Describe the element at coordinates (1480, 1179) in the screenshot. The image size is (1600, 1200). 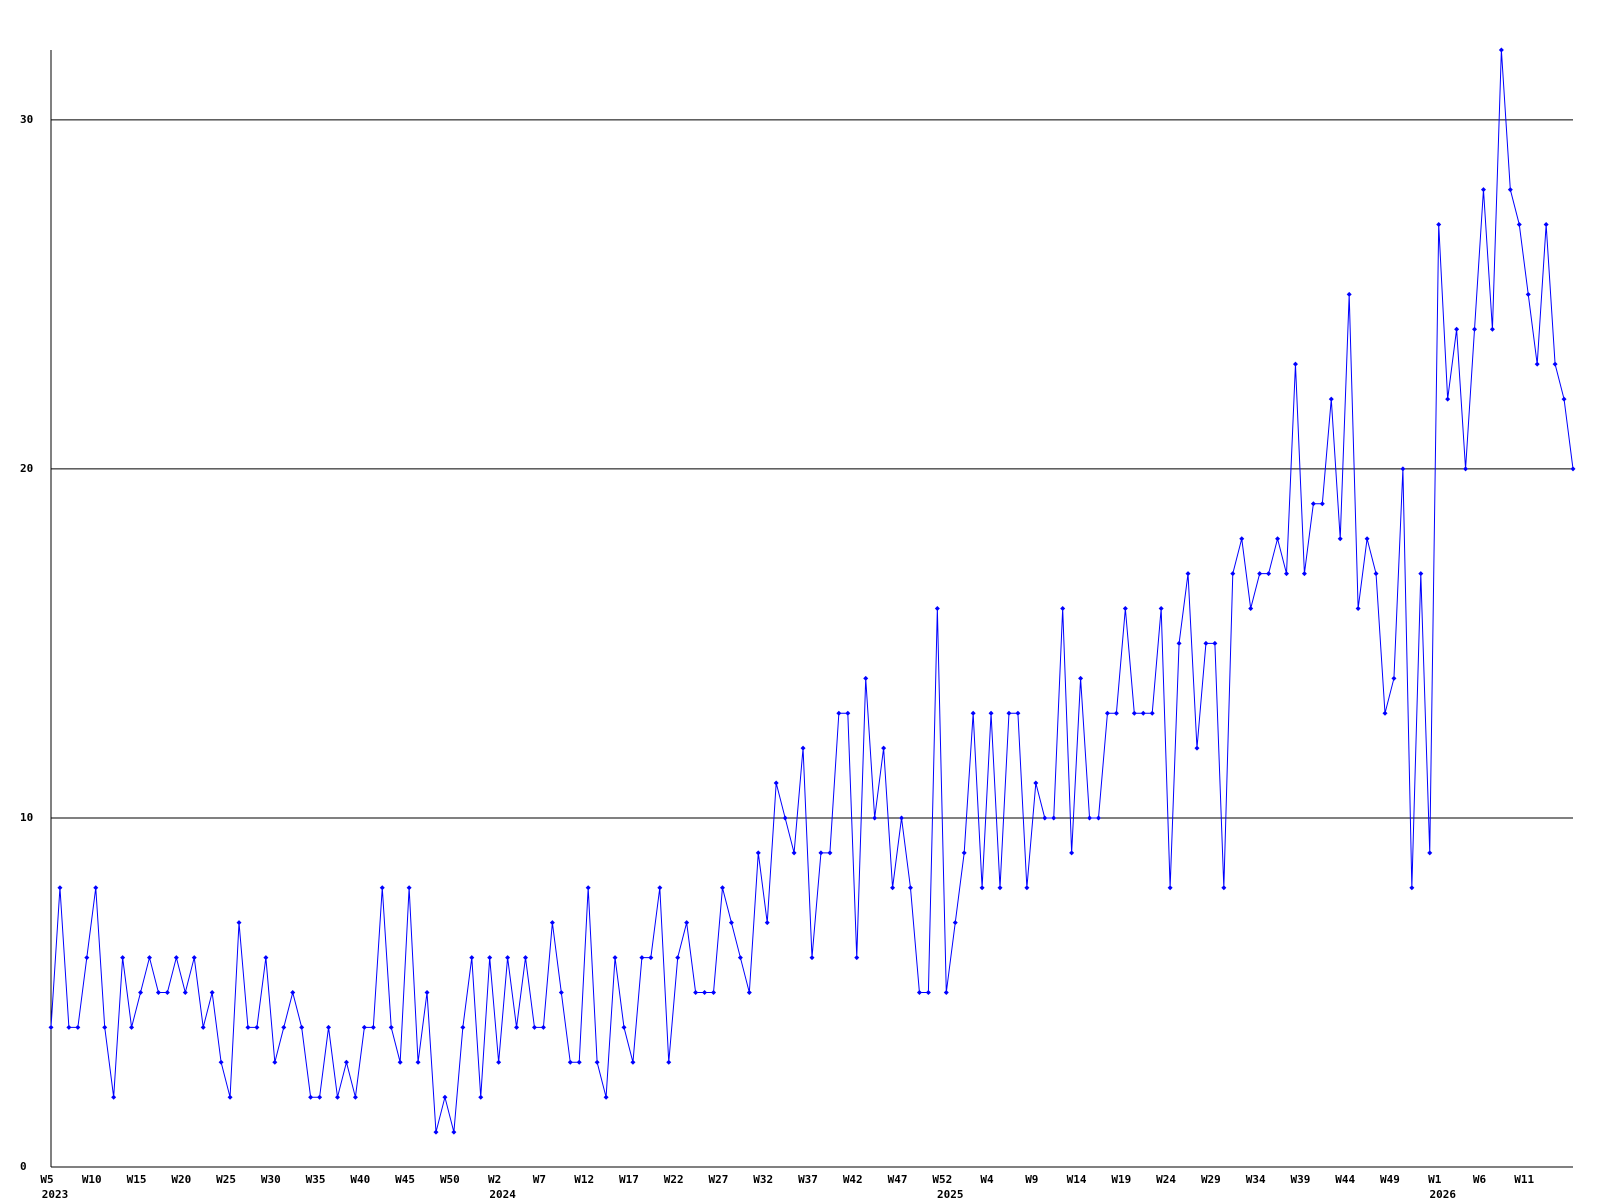
I see `x-tick-label: W6` at that location.